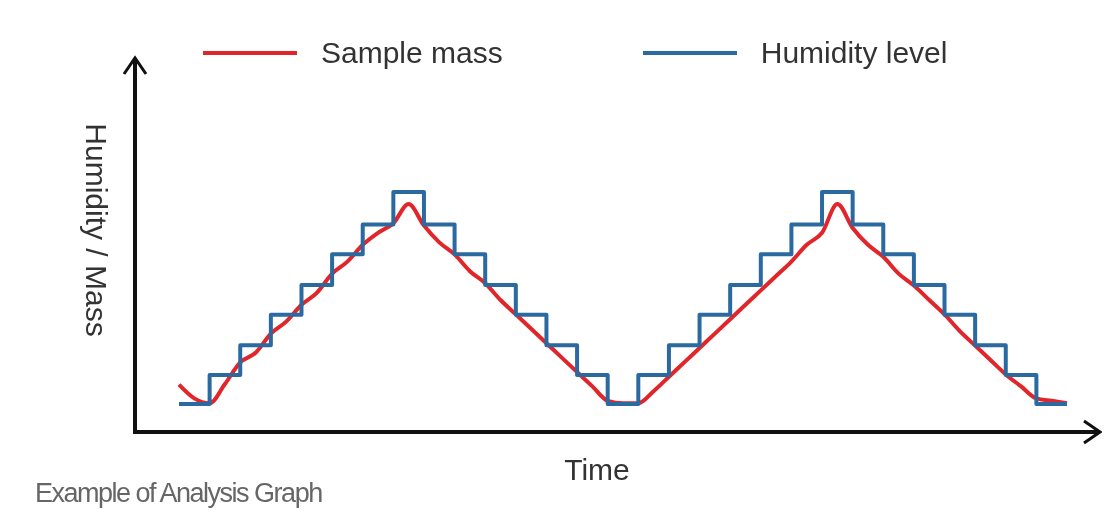  Describe the element at coordinates (412, 53) in the screenshot. I see `legend-label: Sample mass` at that location.